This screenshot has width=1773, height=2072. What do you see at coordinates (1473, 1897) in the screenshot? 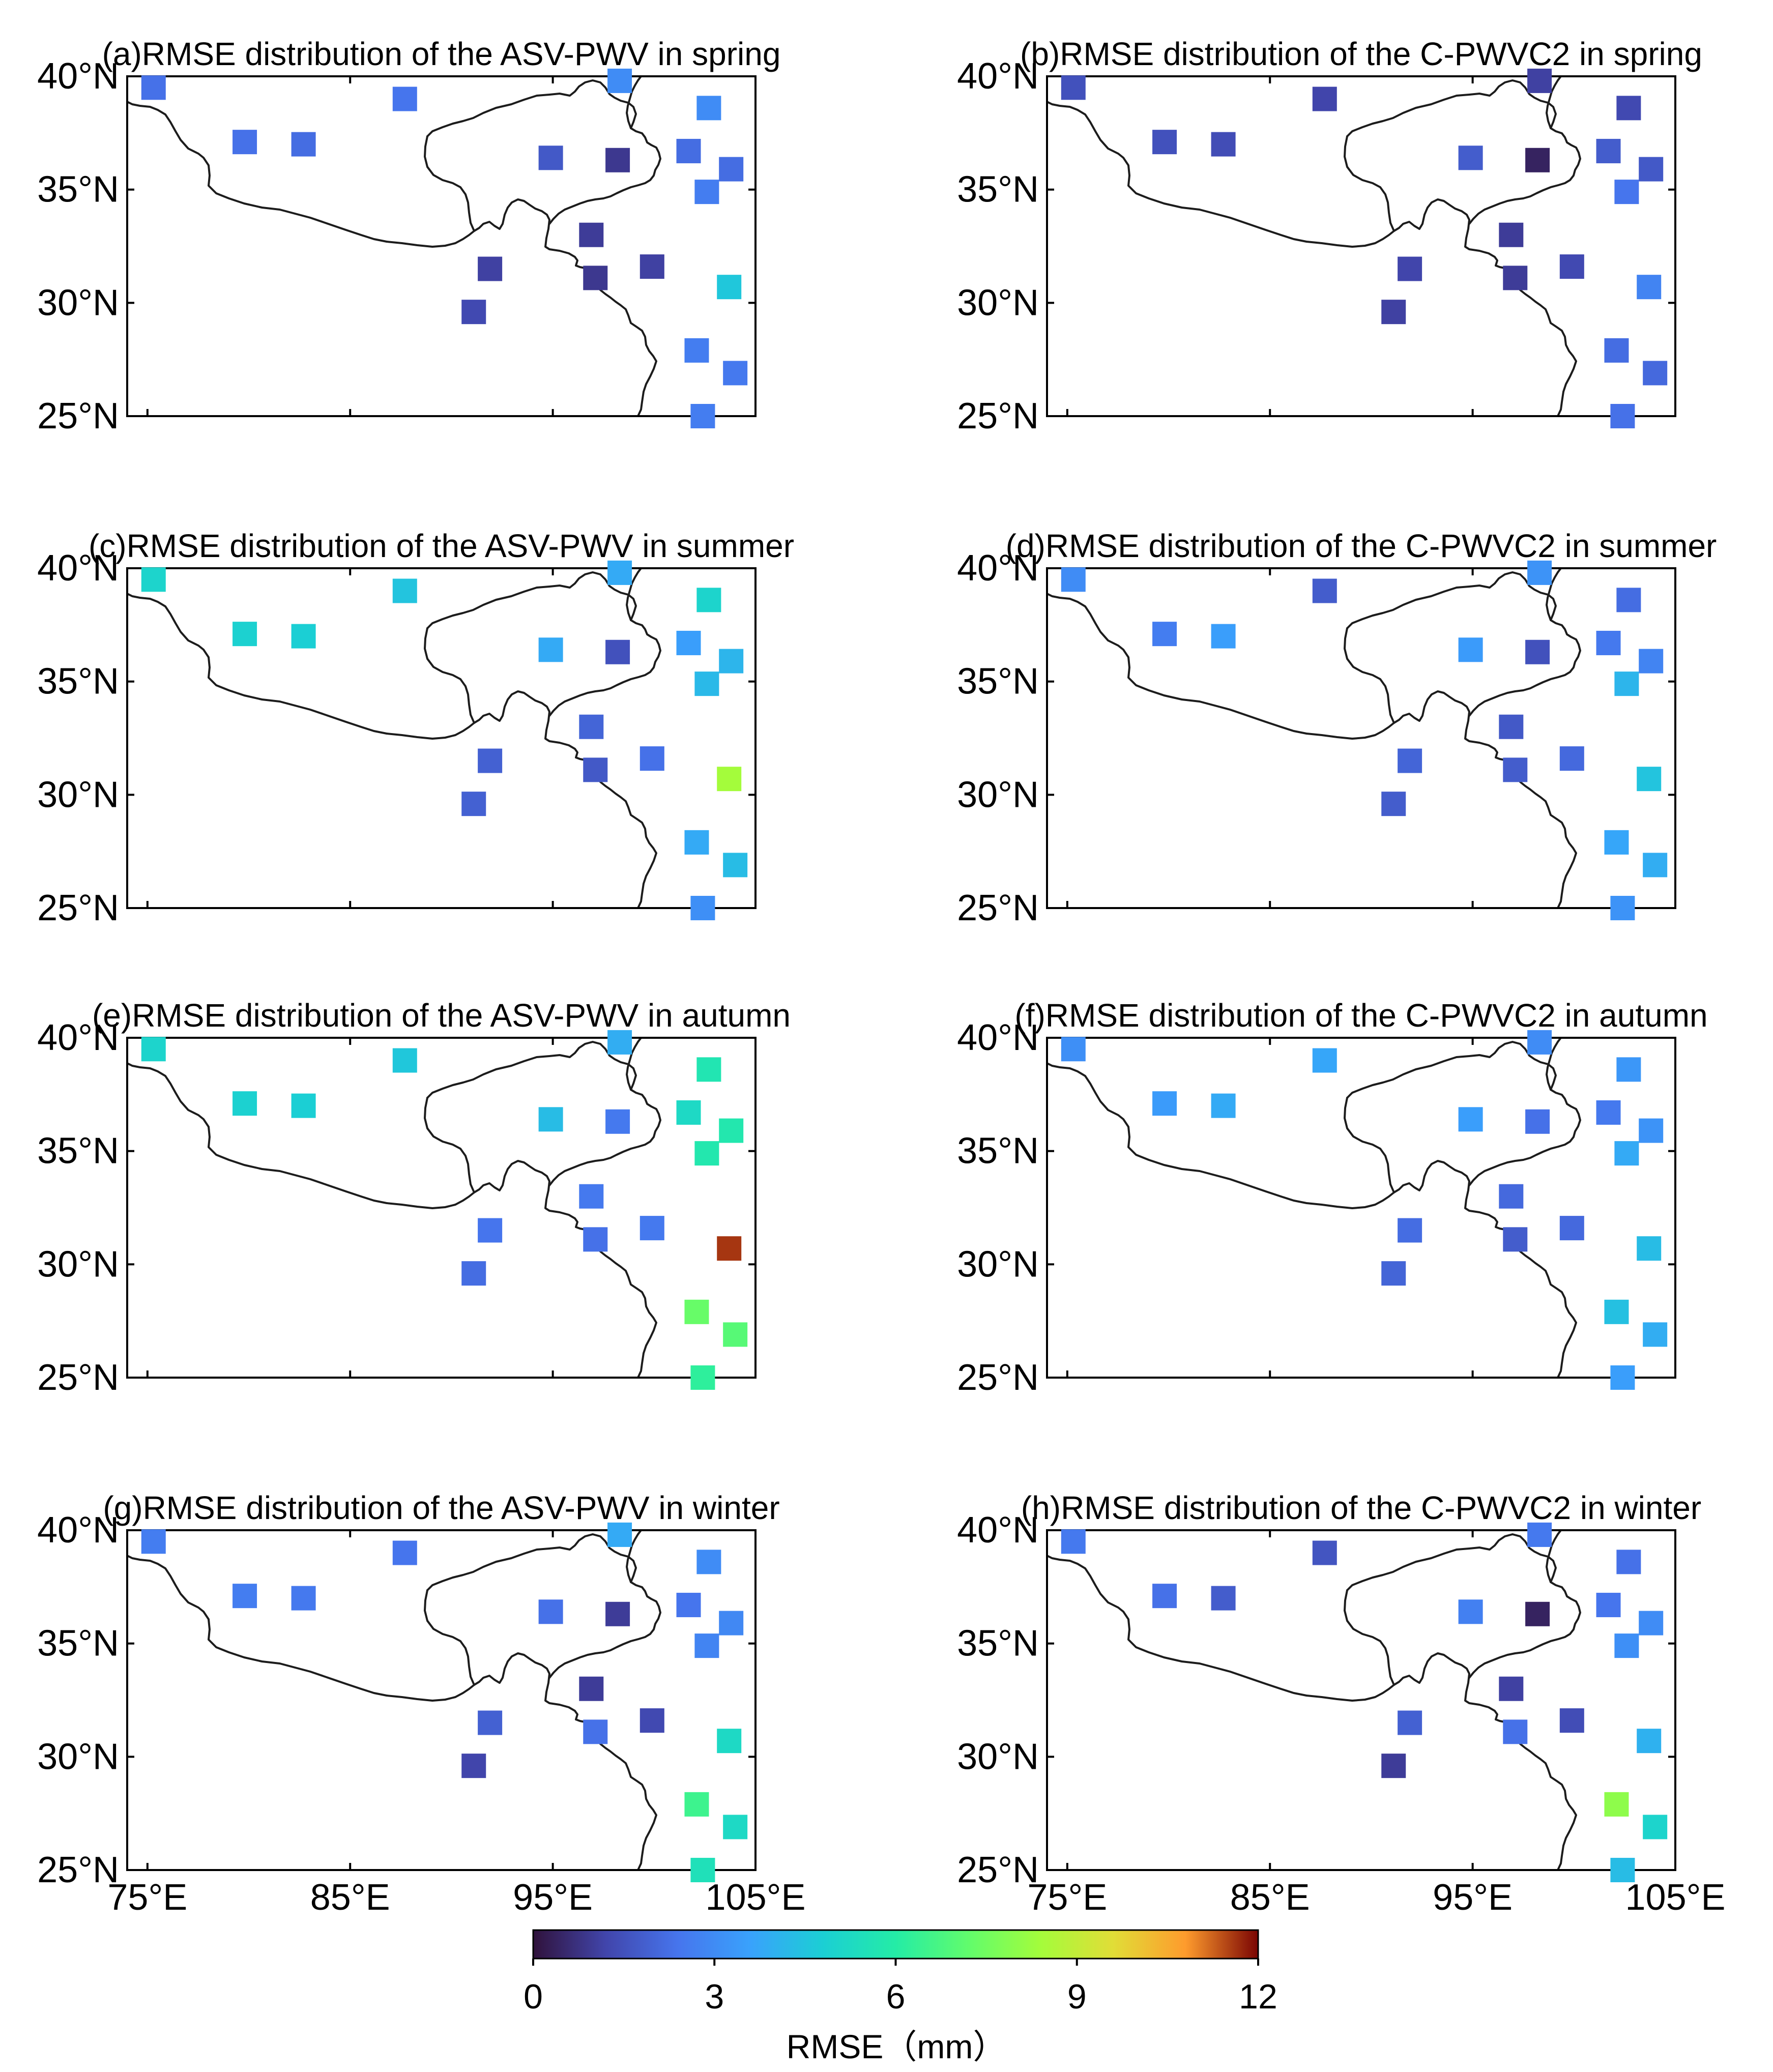
I see `lon-tick-label: 95°E` at bounding box center [1473, 1897].